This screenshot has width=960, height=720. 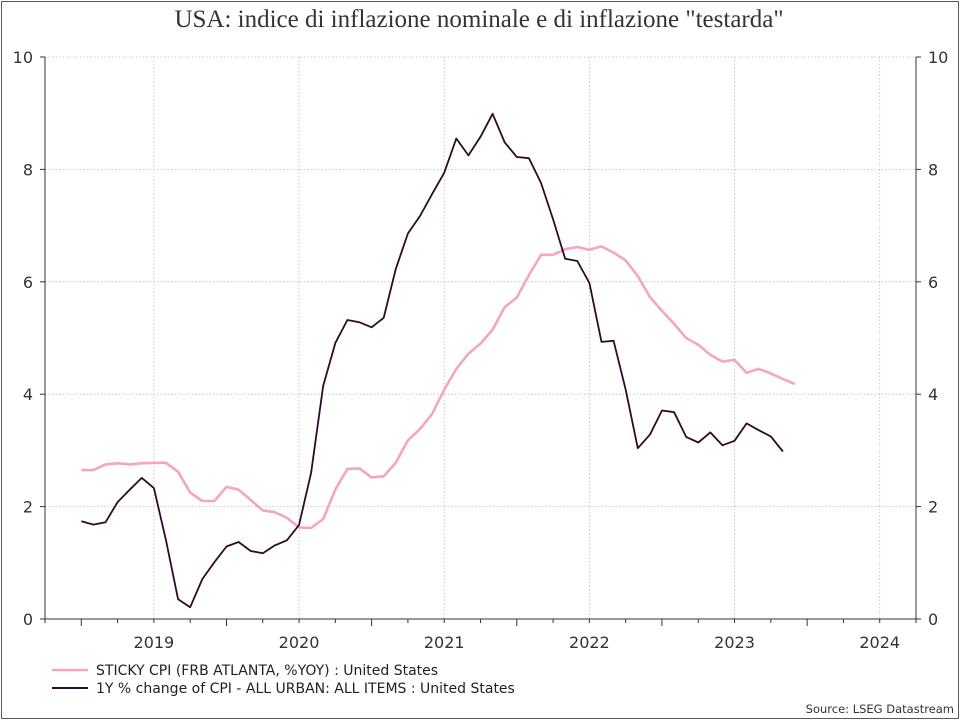 I want to click on x-tick-label: 2022, so click(x=589, y=642).